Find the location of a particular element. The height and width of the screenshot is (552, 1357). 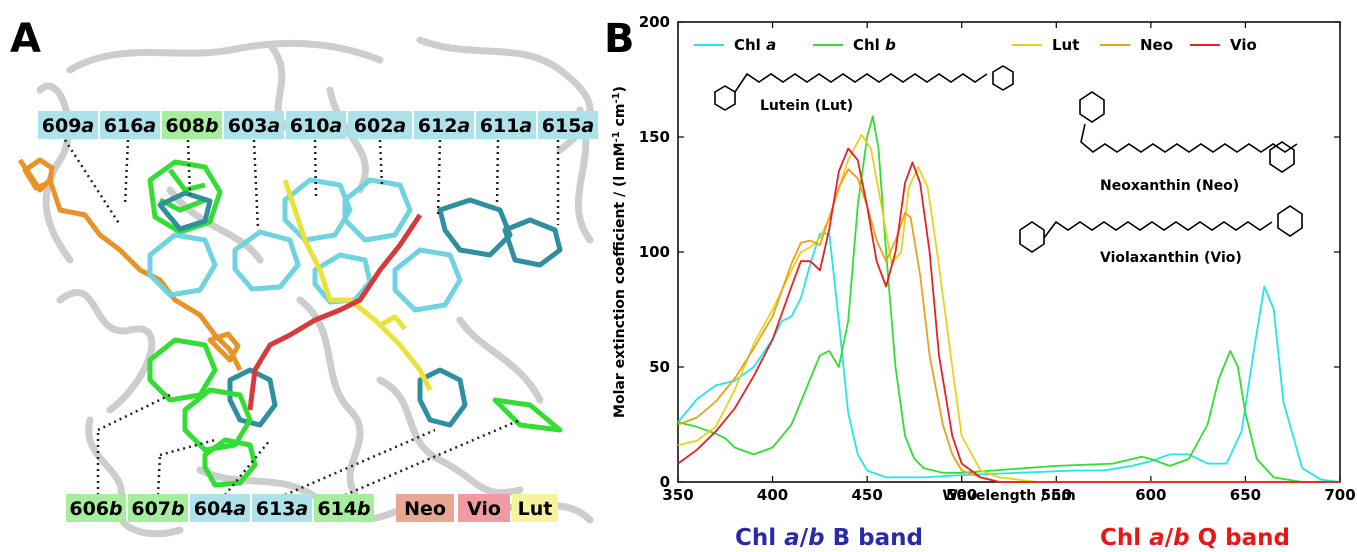

x-tick-label: 350 is located at coordinates (677, 495).